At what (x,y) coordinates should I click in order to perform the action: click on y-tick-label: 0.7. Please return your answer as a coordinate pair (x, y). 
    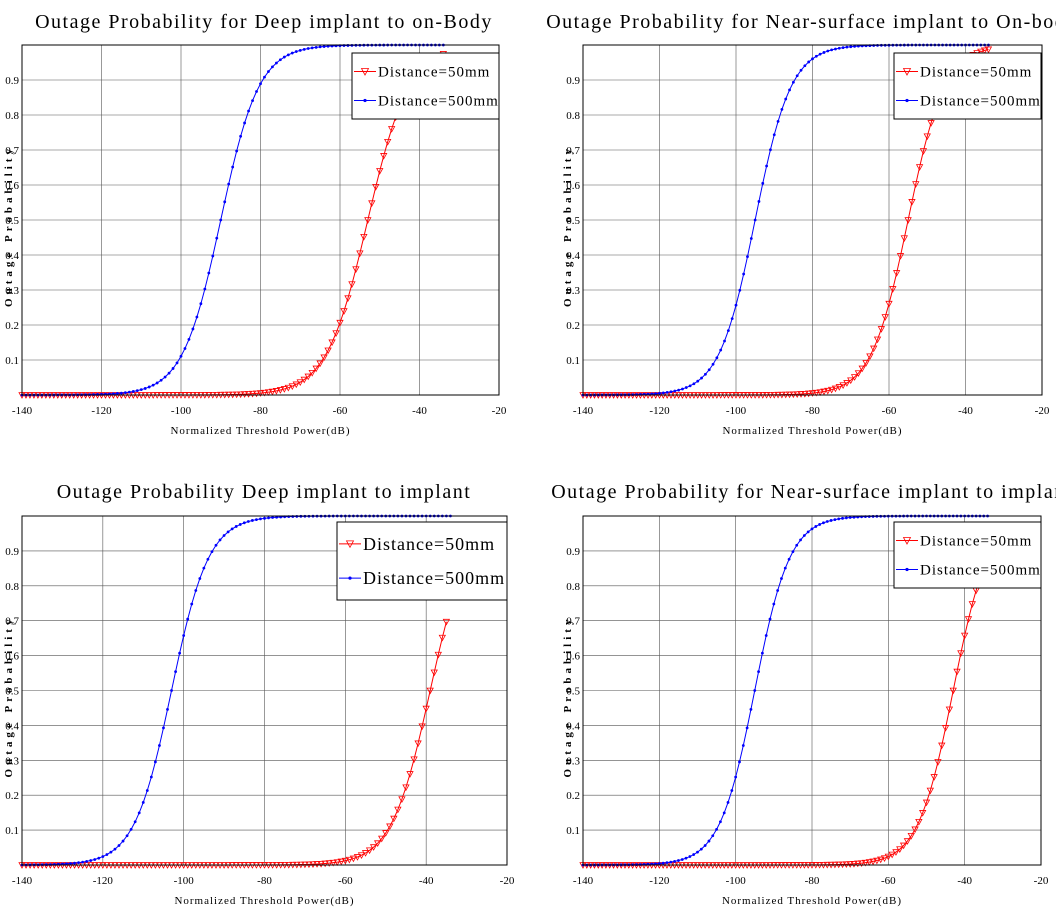
    Looking at the image, I should click on (573, 151).